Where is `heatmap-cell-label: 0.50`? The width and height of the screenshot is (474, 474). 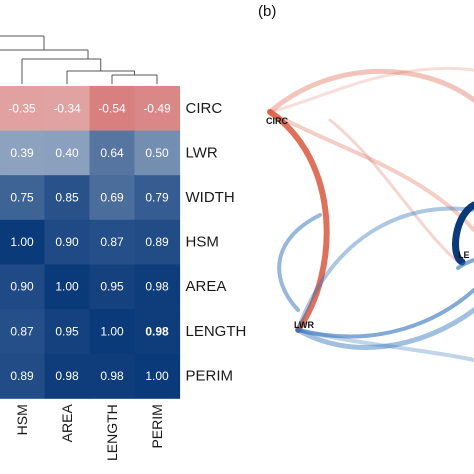
heatmap-cell-label: 0.50 is located at coordinates (157, 153).